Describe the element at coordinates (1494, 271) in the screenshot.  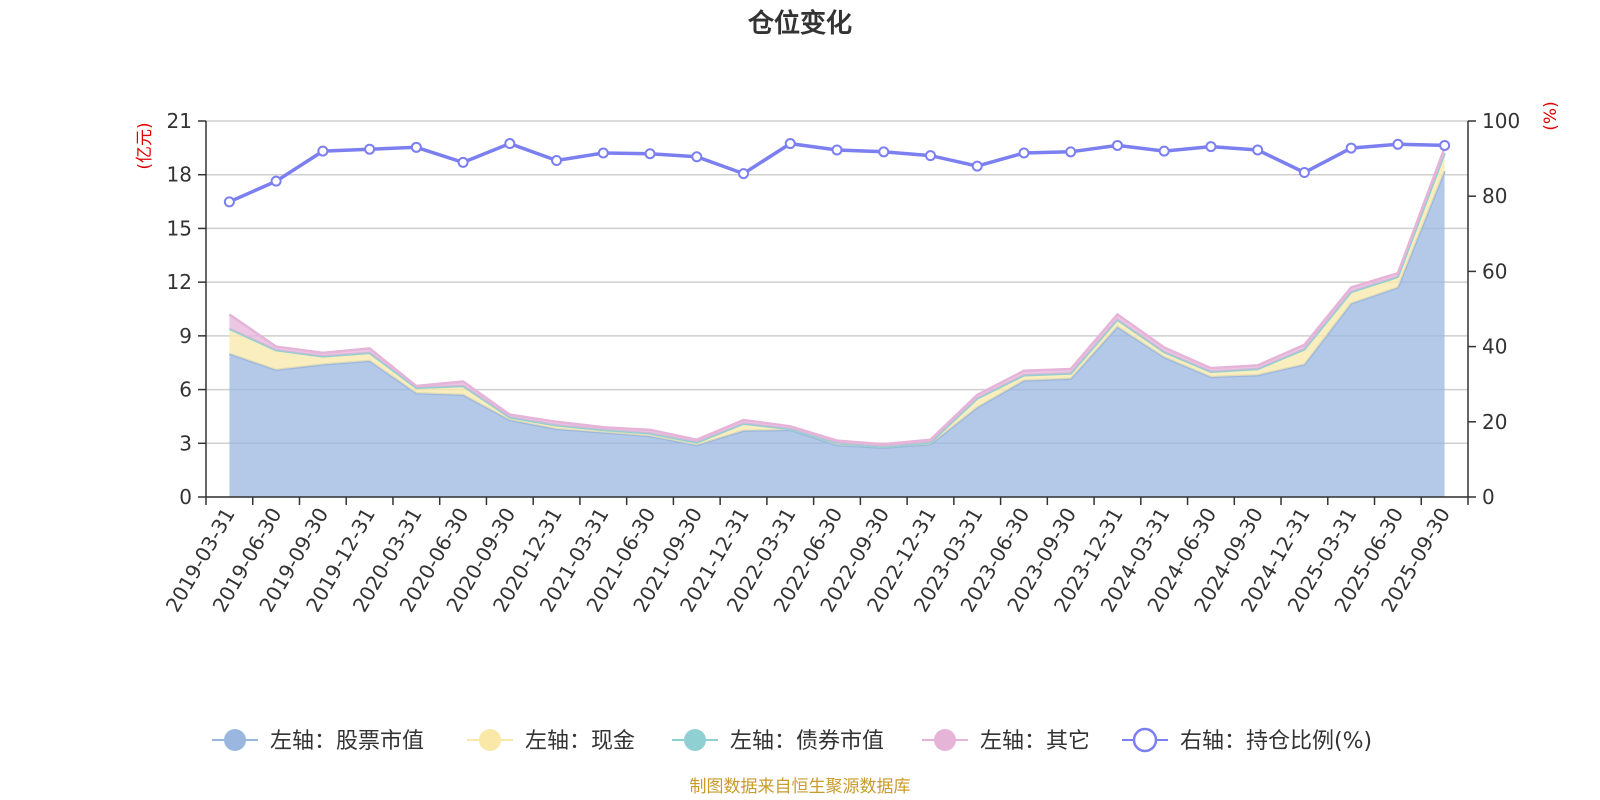
I see `right-tick-label: 60` at that location.